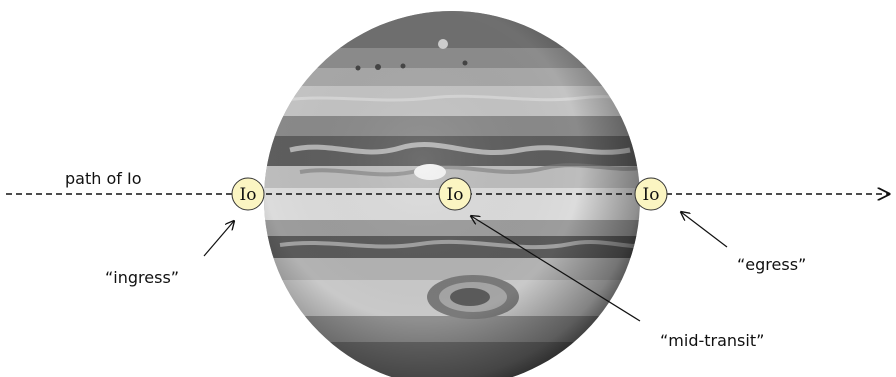  Describe the element at coordinates (142, 277) in the screenshot. I see `ingress-label: “ingress”` at that location.